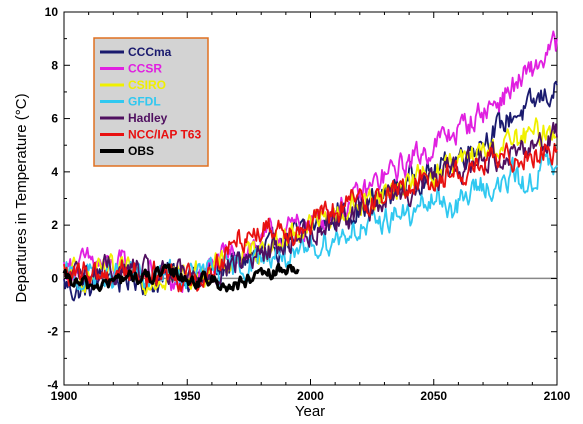 The width and height of the screenshot is (583, 424). What do you see at coordinates (54, 65) in the screenshot?
I see `y-tick-label: 8` at bounding box center [54, 65].